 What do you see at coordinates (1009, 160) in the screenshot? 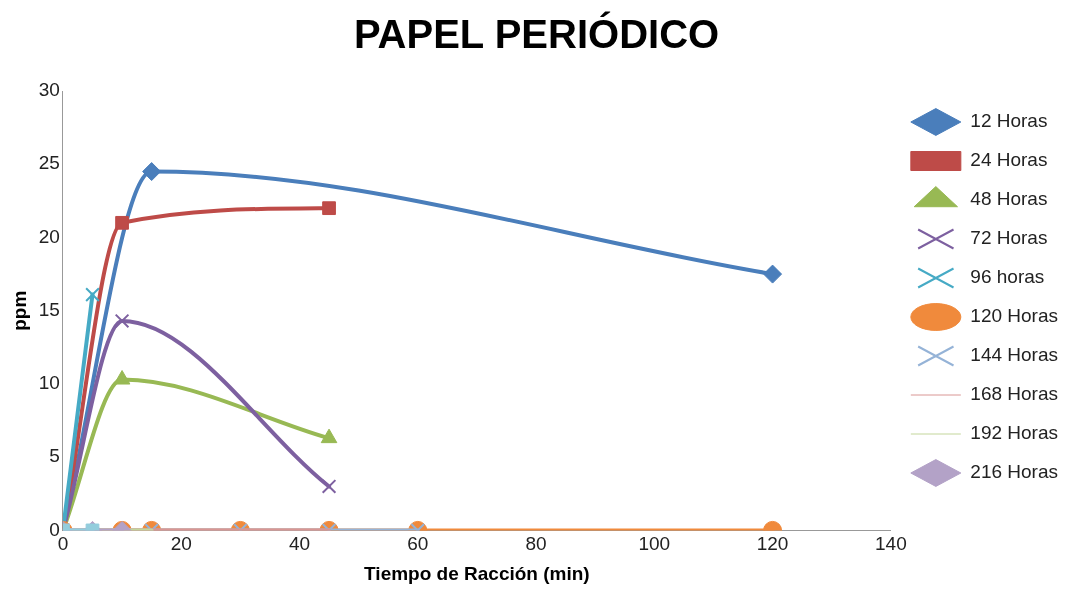
I see `legend-label: 24 Horas` at bounding box center [1009, 160].